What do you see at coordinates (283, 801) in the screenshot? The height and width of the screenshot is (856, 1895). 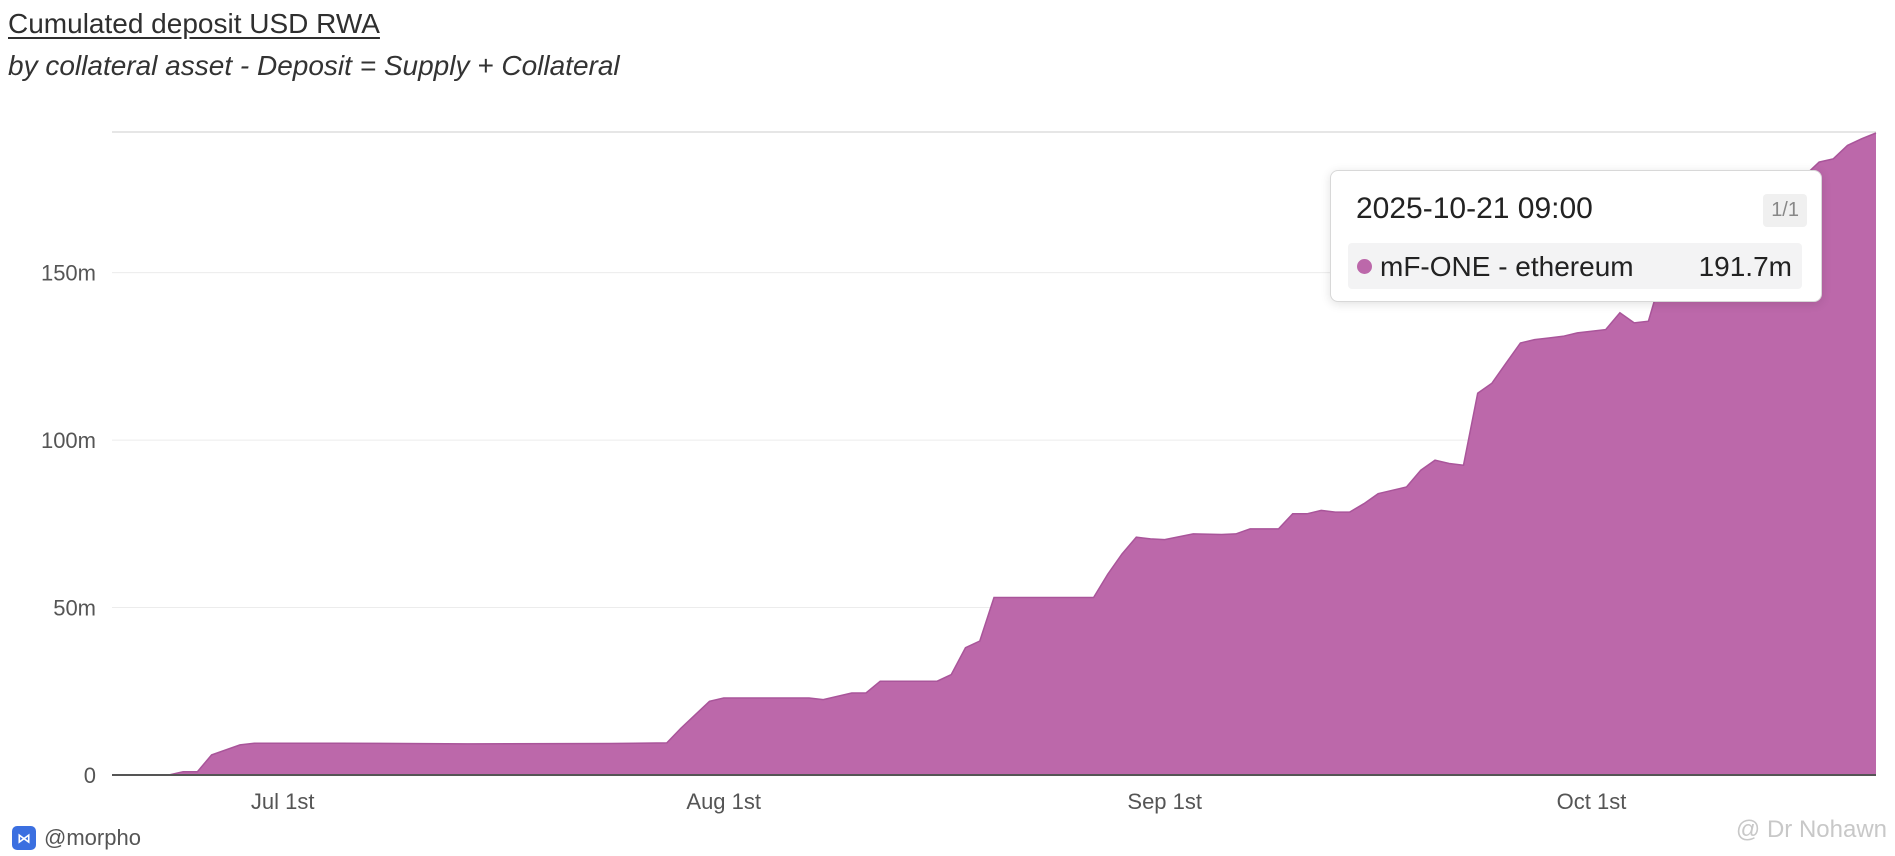 I see `x-tick-label-Jul-1st: Jul 1st` at bounding box center [283, 801].